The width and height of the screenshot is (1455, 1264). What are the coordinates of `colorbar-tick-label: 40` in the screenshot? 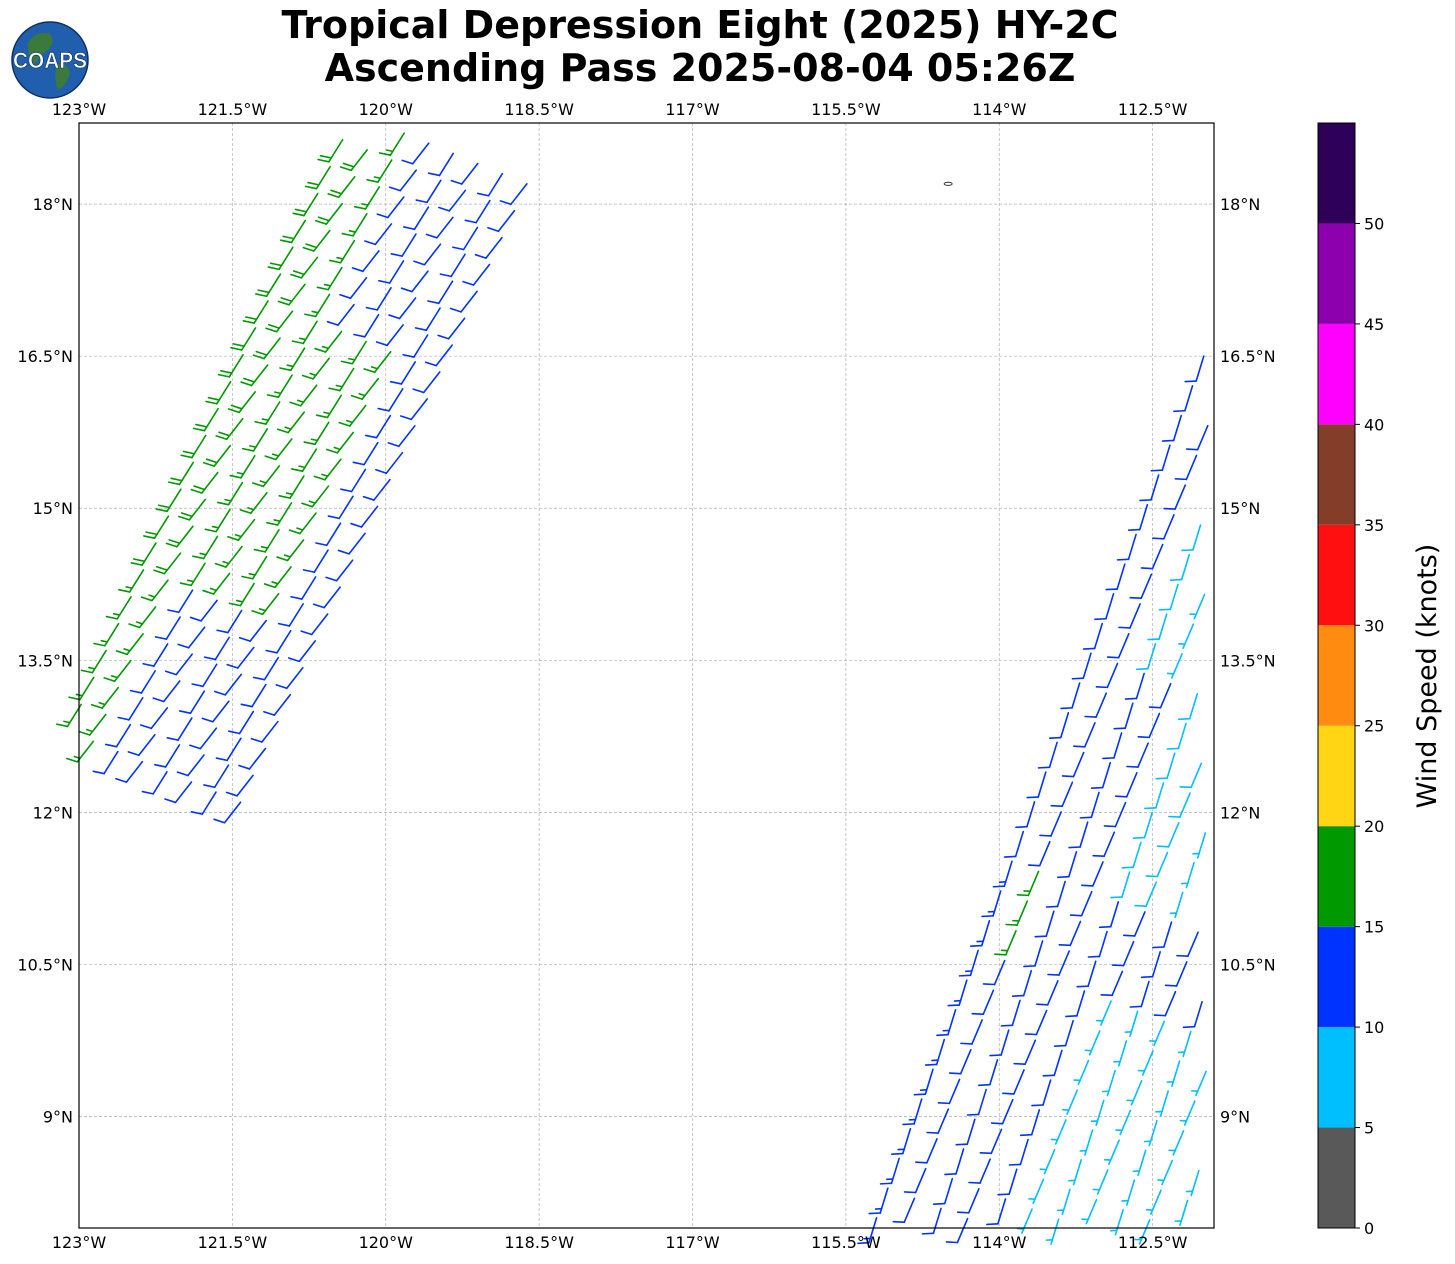 It's located at (1374, 424).